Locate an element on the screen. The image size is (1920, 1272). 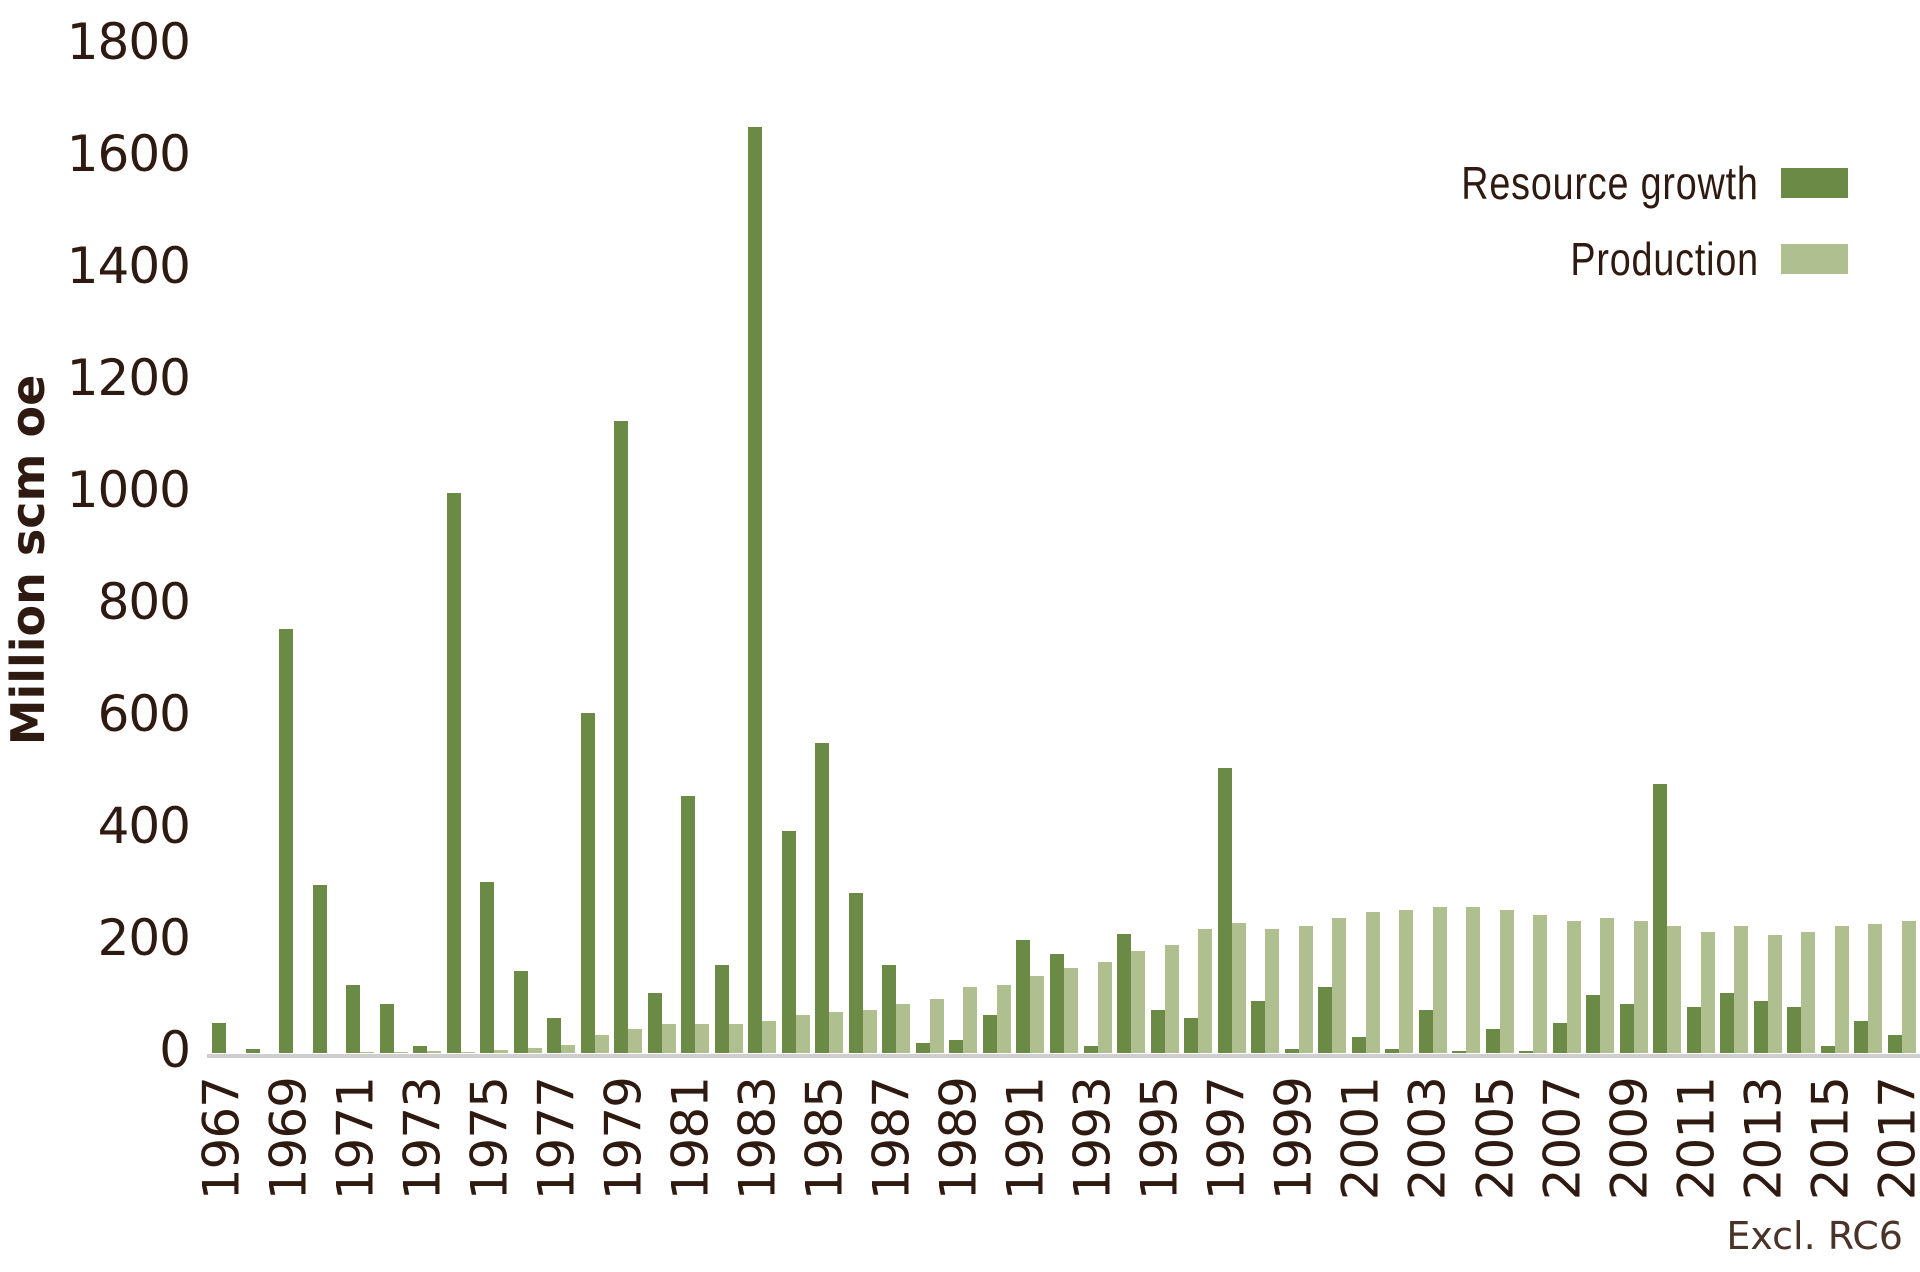
x-tick-label: 1973 is located at coordinates (422, 1139).